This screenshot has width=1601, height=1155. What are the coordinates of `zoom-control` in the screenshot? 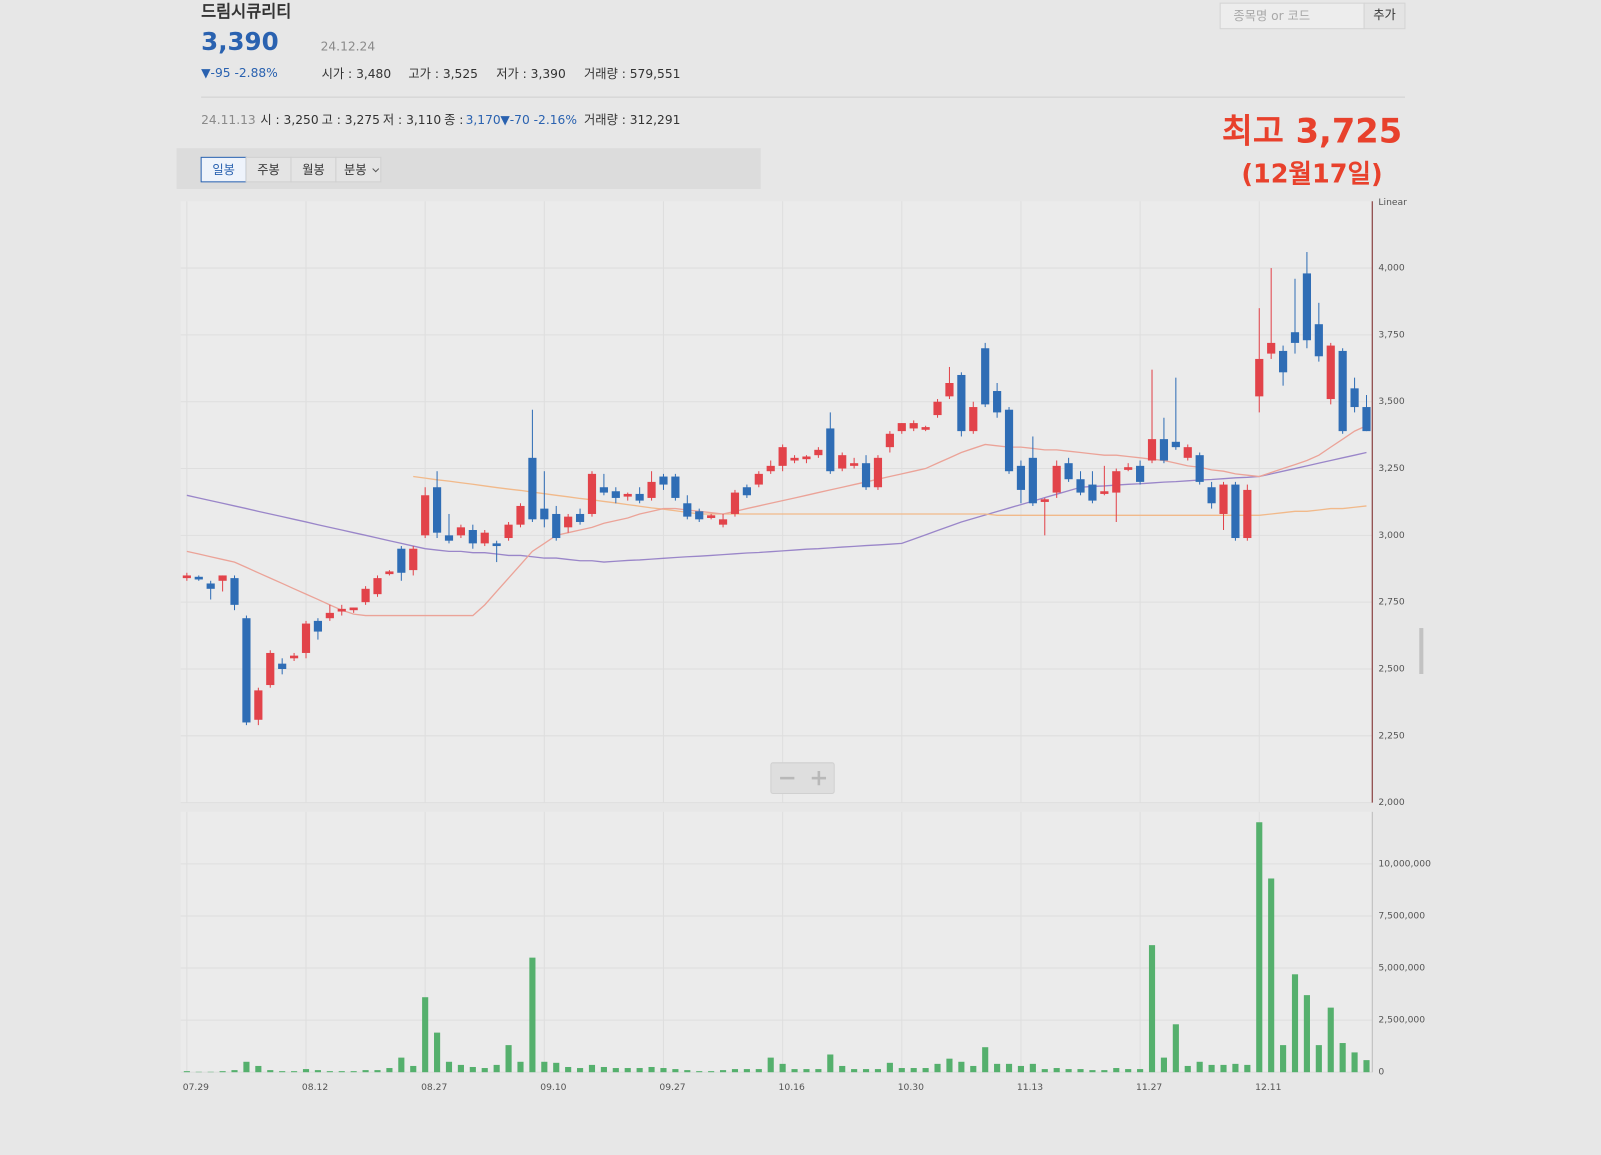 It's located at (802, 778).